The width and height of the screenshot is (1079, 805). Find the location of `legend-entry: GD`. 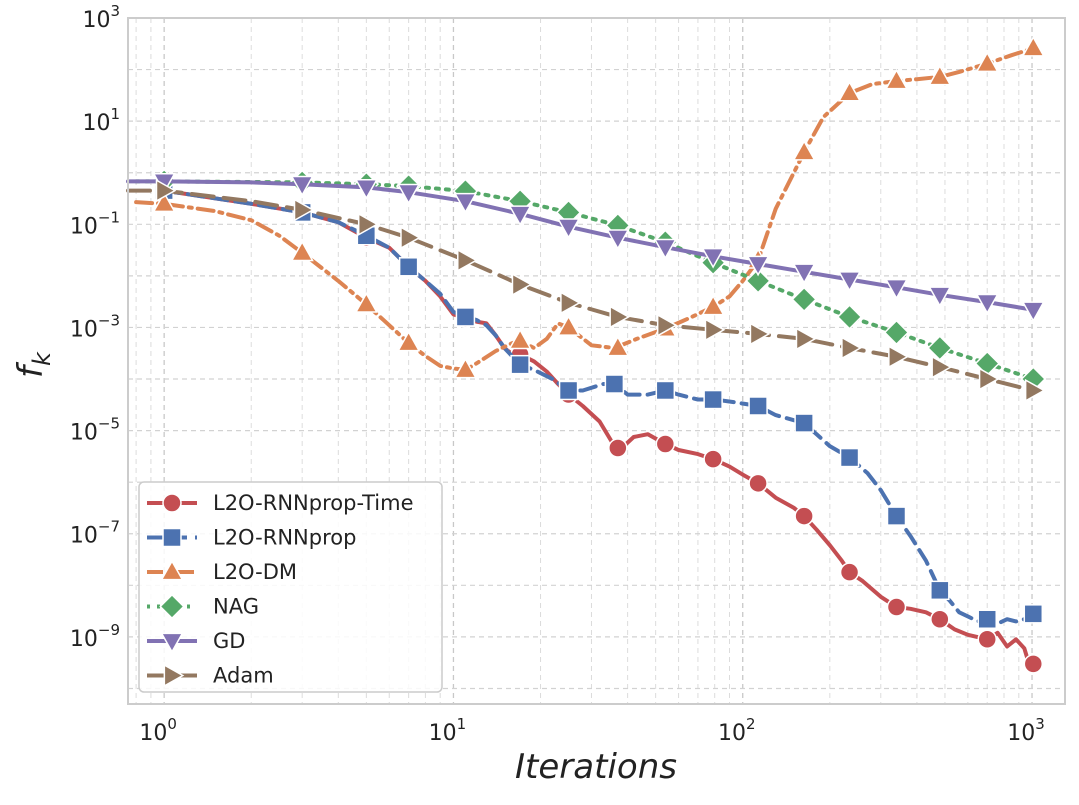

legend-entry: GD is located at coordinates (196, 641).